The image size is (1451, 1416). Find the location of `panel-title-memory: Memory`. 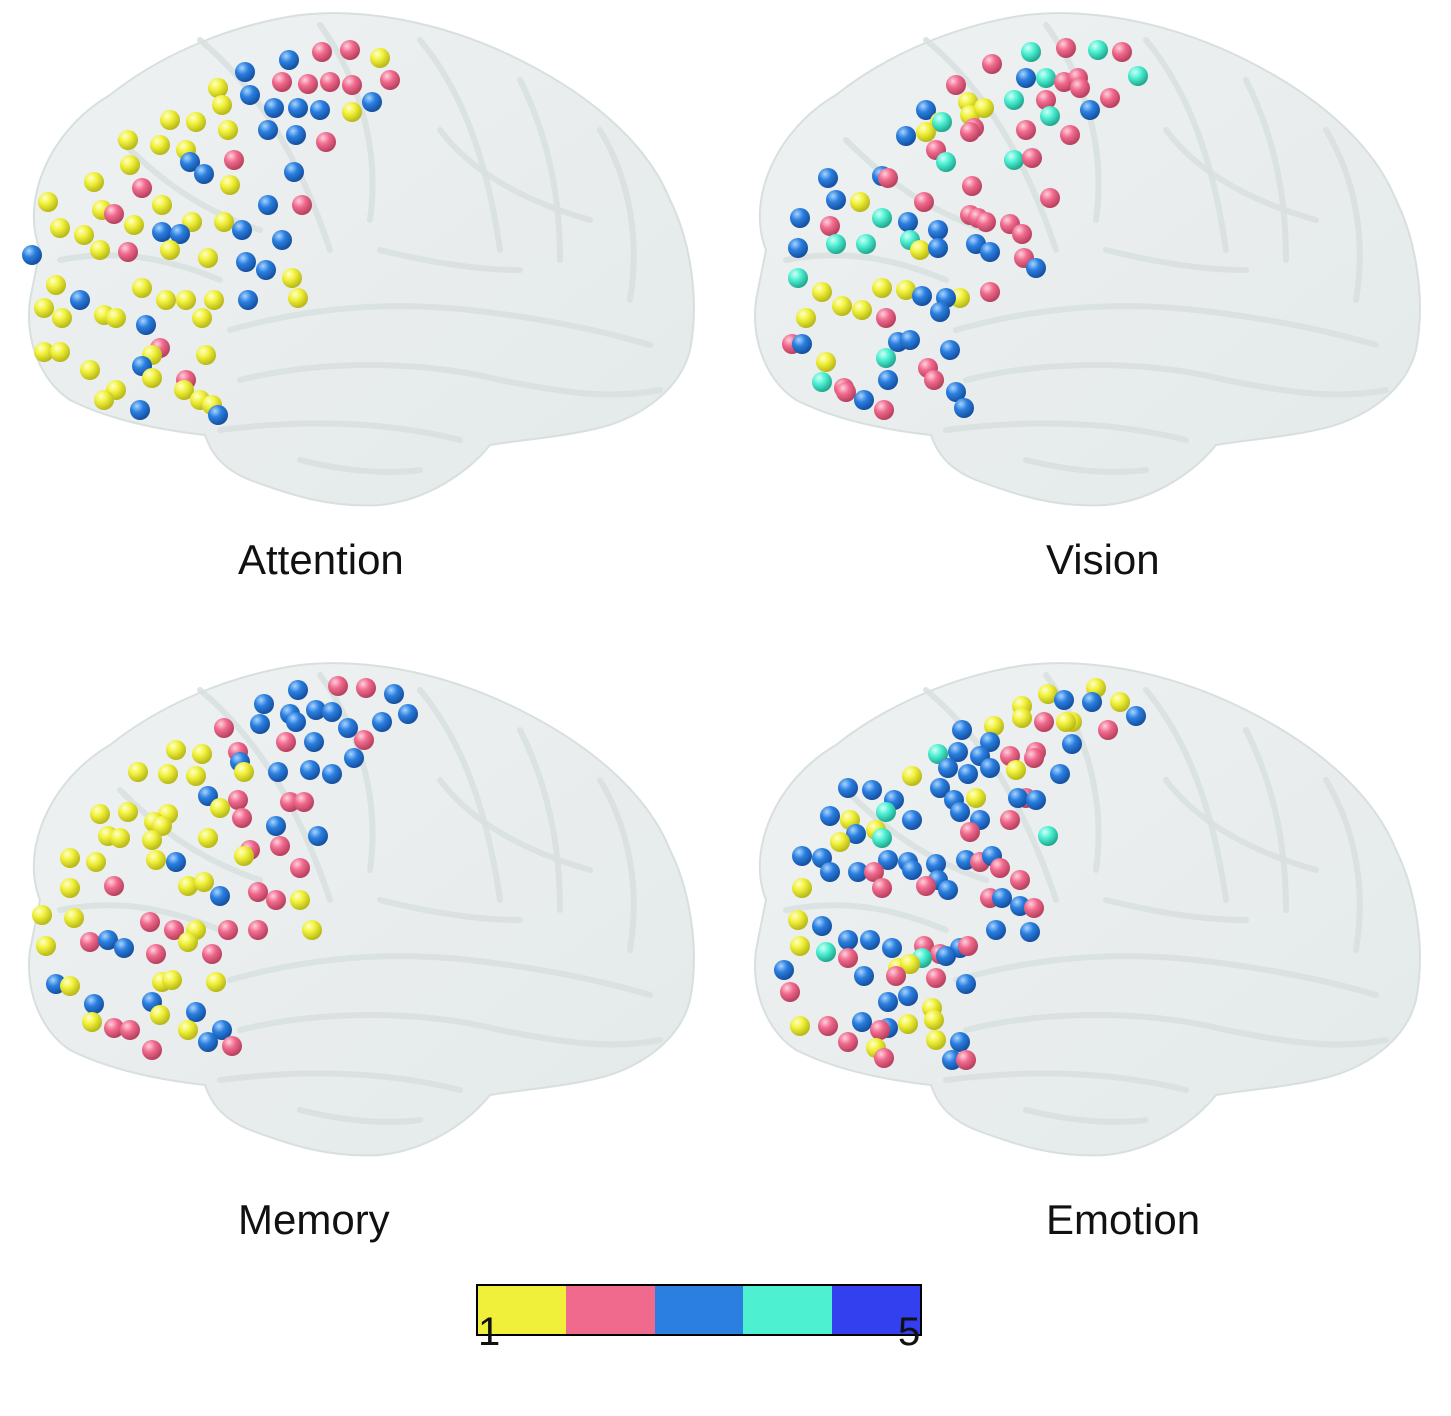

panel-title-memory: Memory is located at coordinates (314, 1219).